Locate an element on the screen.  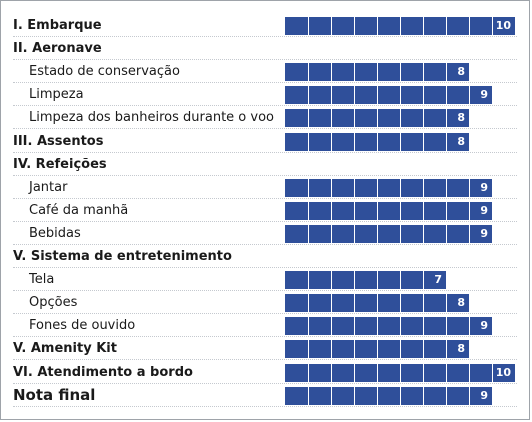
category-label: I. Embarque is located at coordinates (57, 25).